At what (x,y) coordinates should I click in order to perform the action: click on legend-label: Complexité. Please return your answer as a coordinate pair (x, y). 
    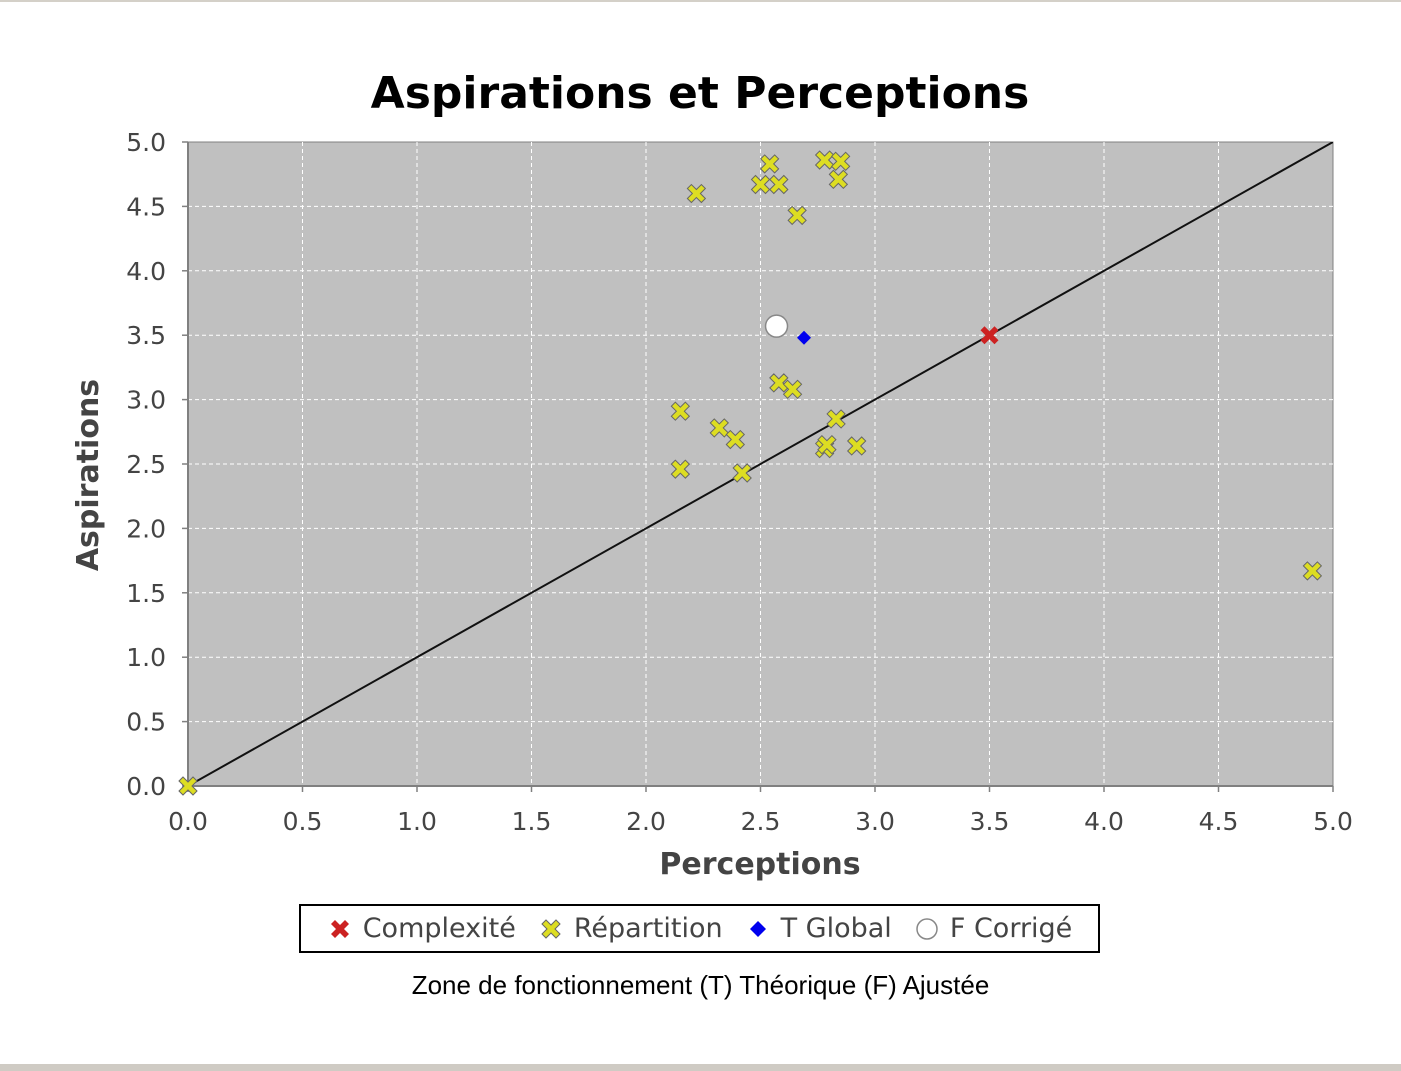
    Looking at the image, I should click on (439, 928).